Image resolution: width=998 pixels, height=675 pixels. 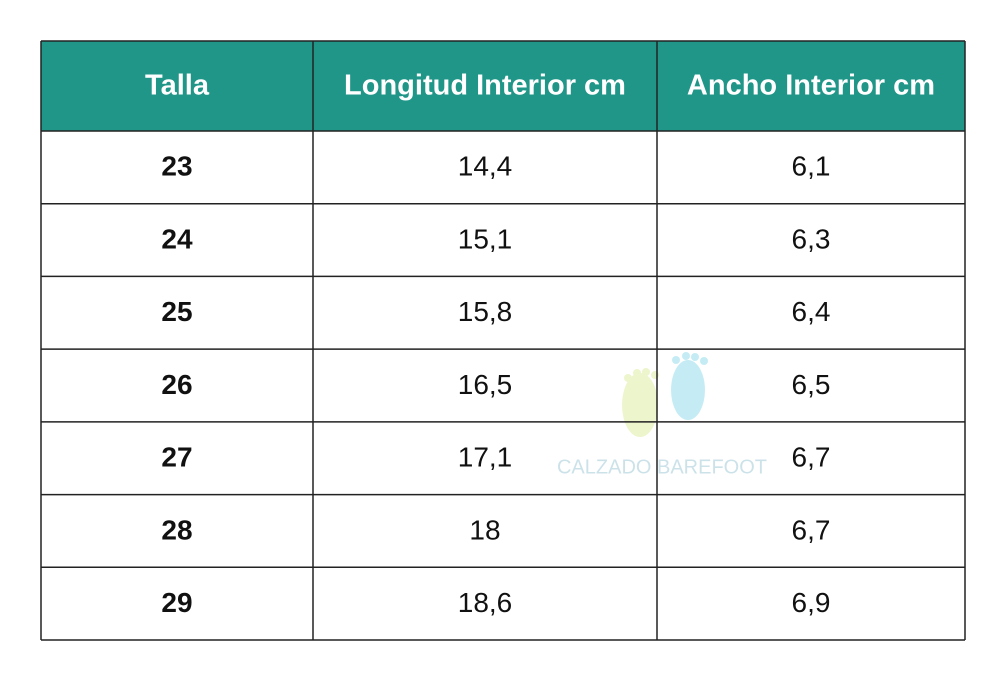 I want to click on size-cell: 24, so click(x=177, y=238).